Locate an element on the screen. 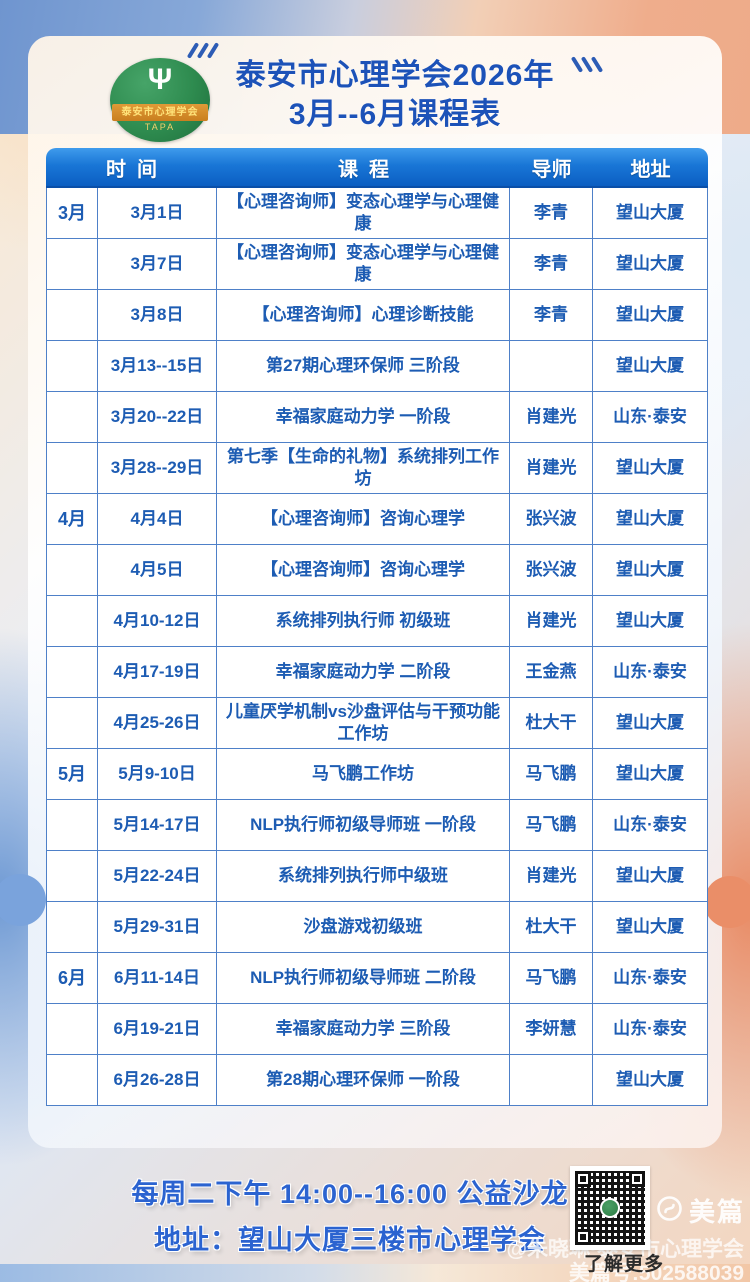  table-row: 6月26-28日 第28期心理环保师 一阶段 望山大厦 is located at coordinates (377, 1080).